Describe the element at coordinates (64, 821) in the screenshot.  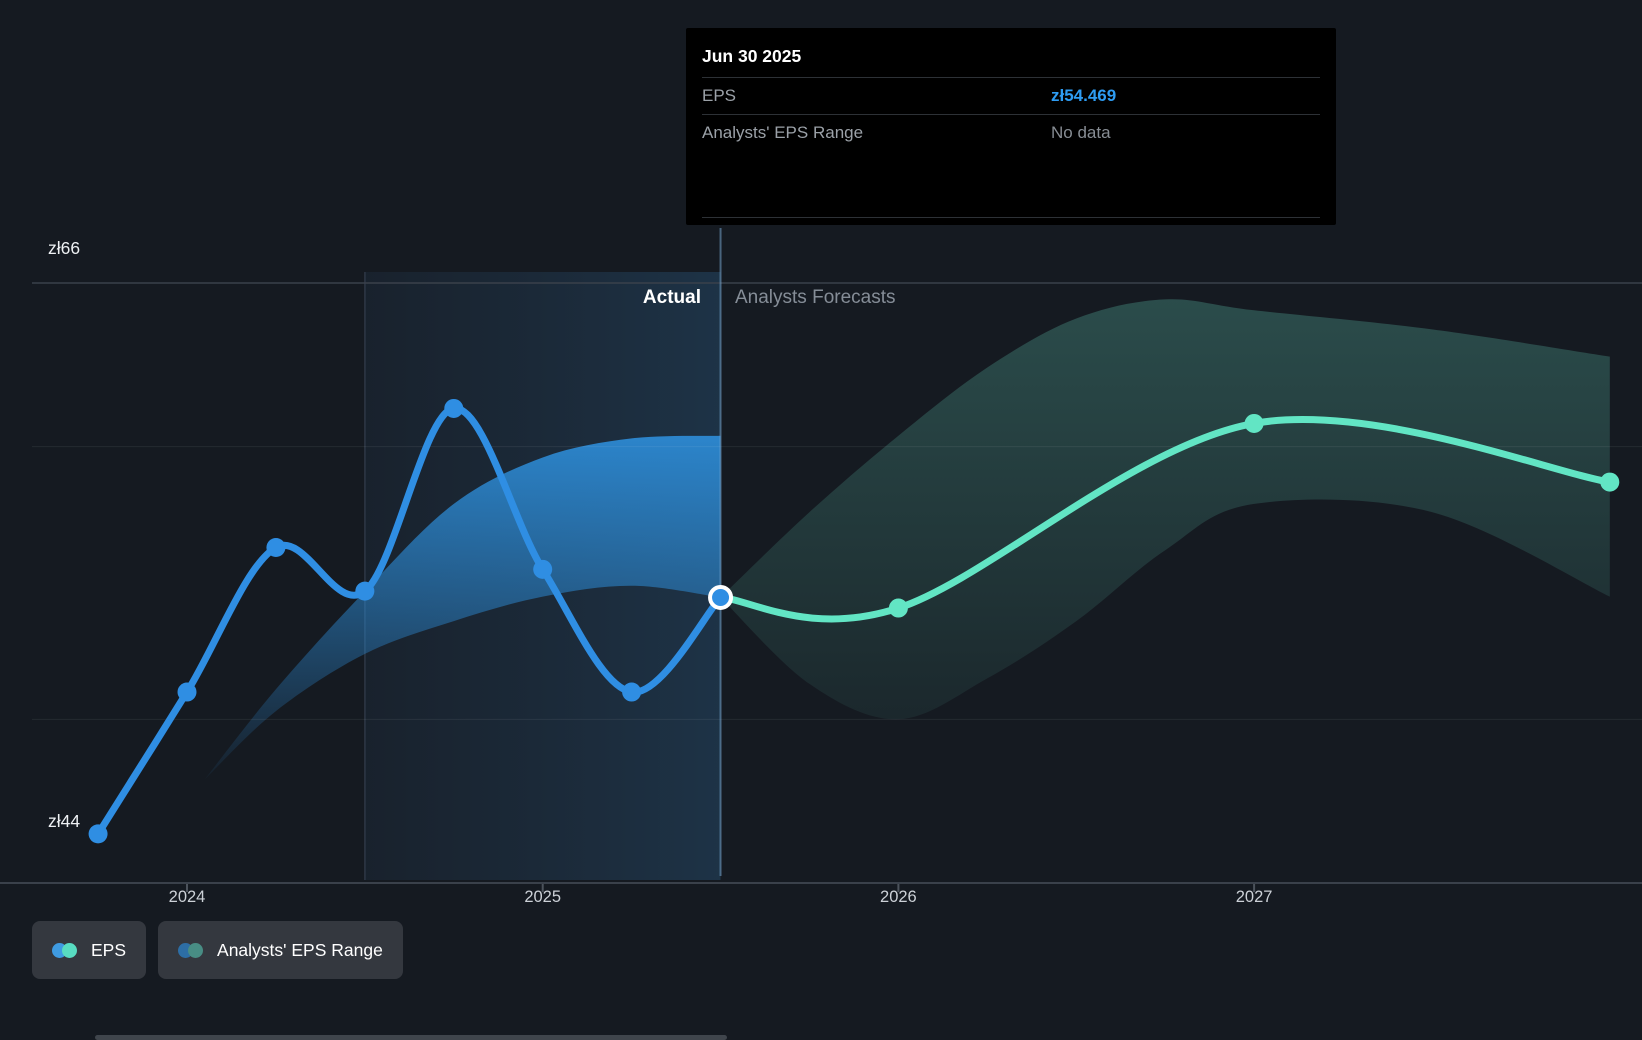
I see `y-axis-label-min: zł44` at that location.